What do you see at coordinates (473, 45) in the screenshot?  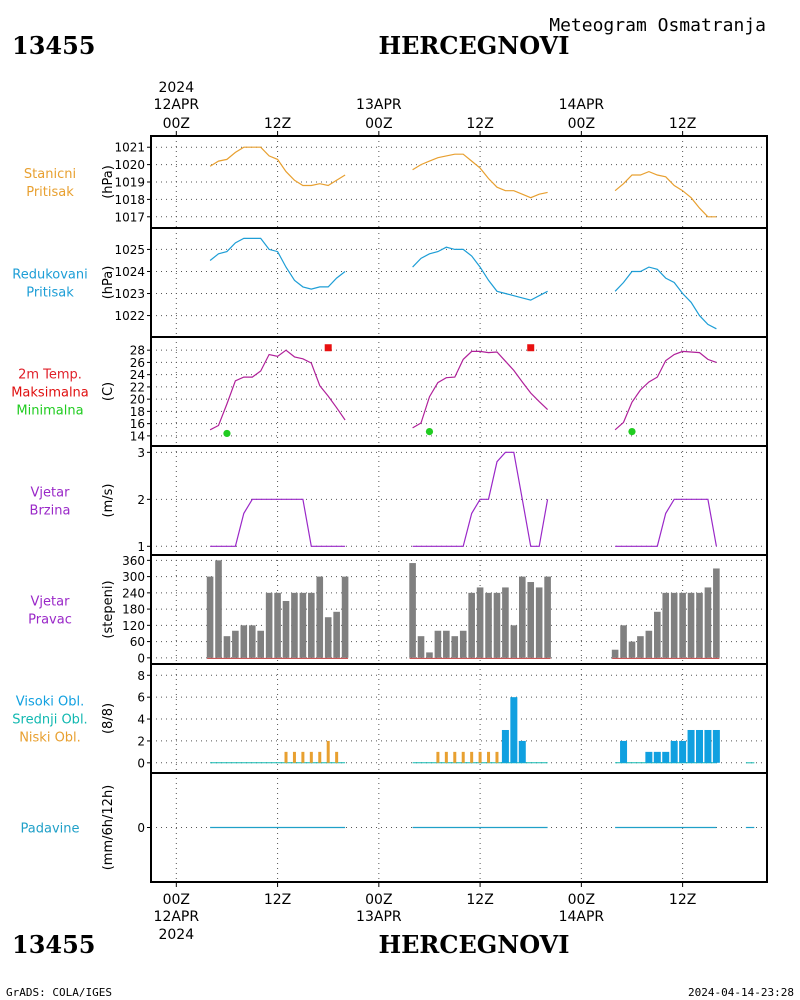 I see `station-name-top: HERCEGNOVI` at bounding box center [473, 45].